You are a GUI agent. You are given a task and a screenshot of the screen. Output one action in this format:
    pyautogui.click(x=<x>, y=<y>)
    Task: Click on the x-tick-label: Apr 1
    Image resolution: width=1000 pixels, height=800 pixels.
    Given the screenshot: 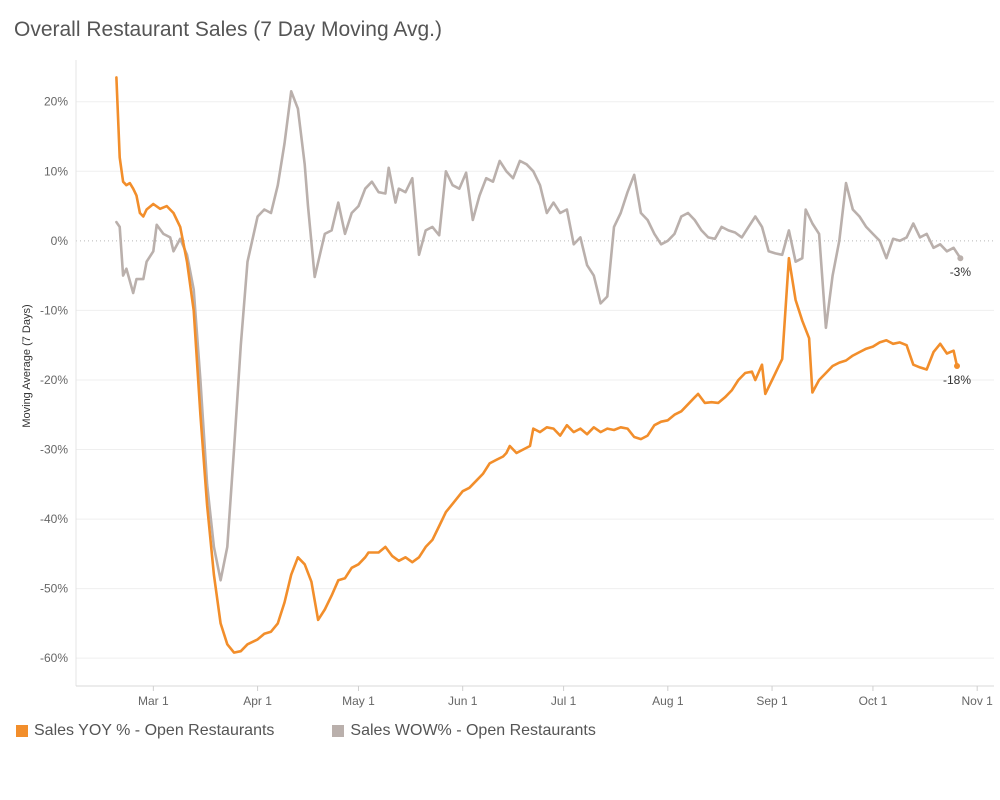 What is the action you would take?
    pyautogui.click(x=257, y=701)
    